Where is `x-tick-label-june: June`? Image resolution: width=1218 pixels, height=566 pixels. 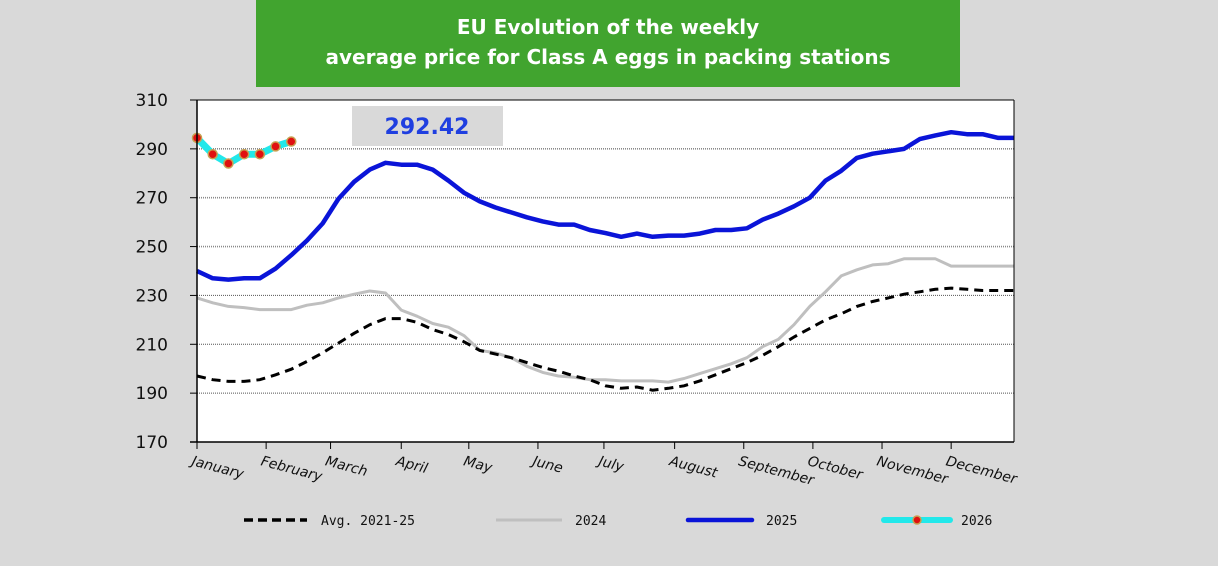
x-tick-label-june: June is located at coordinates (546, 465).